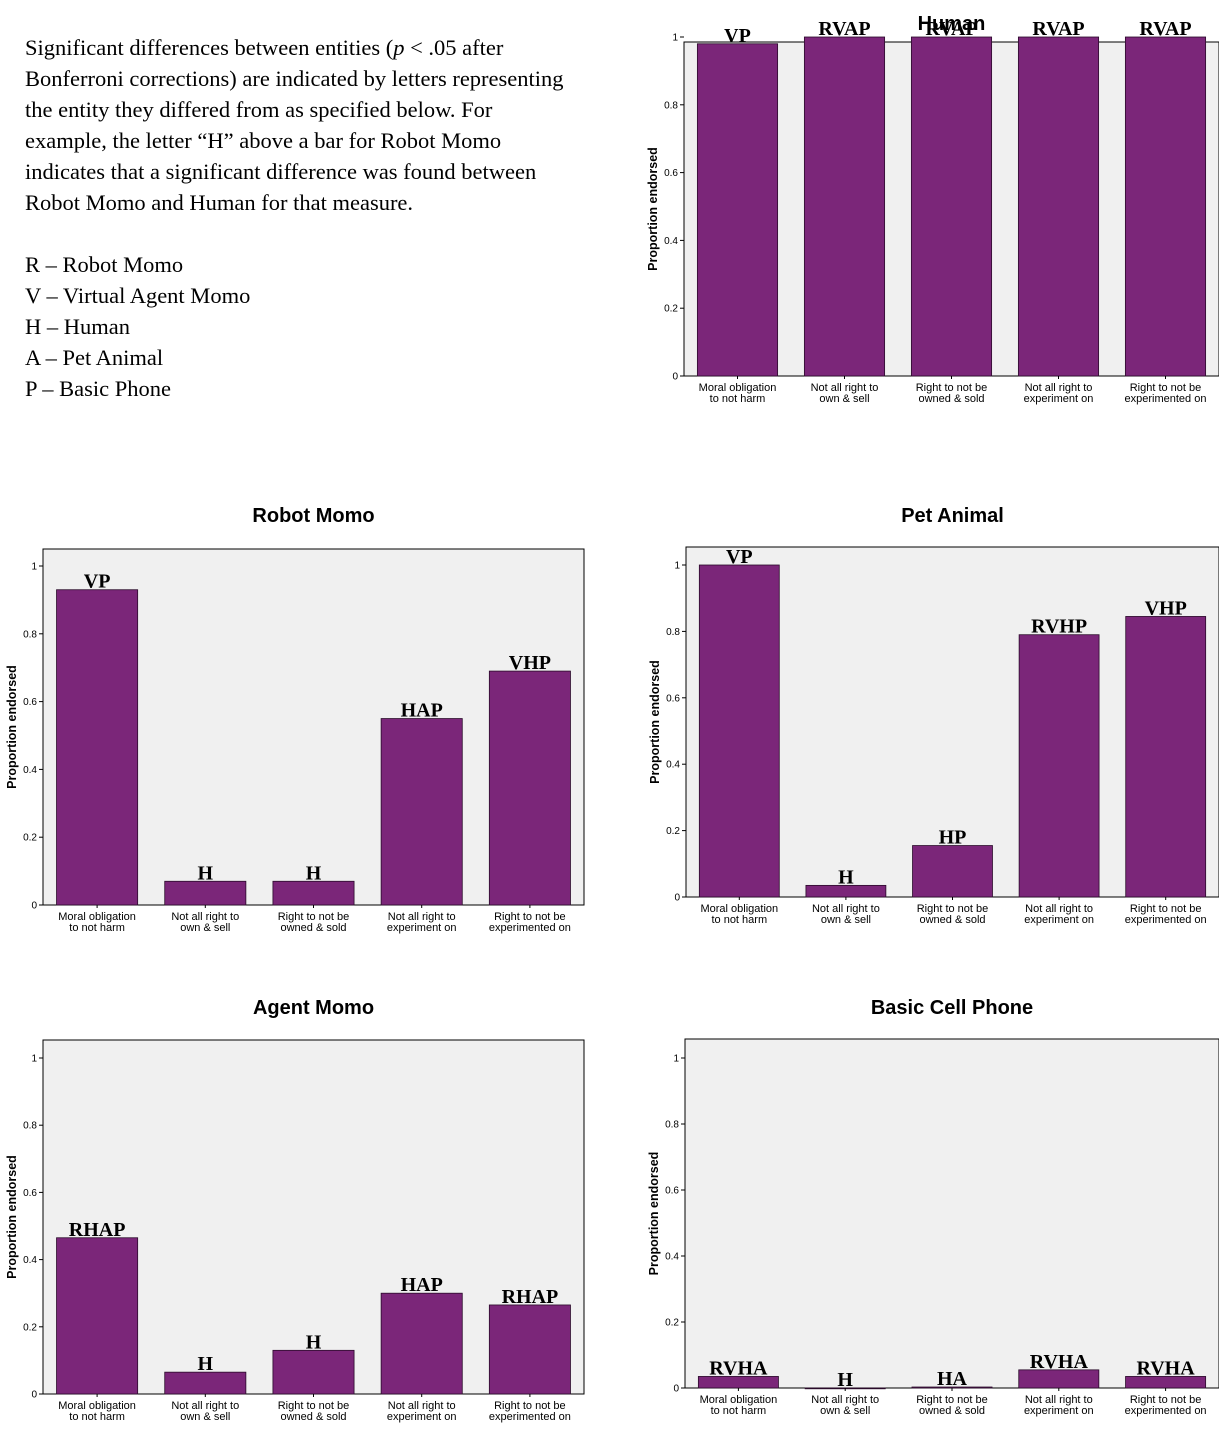 The height and width of the screenshot is (1429, 1219). Describe the element at coordinates (952, 516) in the screenshot. I see `chart-title: Pet Animal` at that location.